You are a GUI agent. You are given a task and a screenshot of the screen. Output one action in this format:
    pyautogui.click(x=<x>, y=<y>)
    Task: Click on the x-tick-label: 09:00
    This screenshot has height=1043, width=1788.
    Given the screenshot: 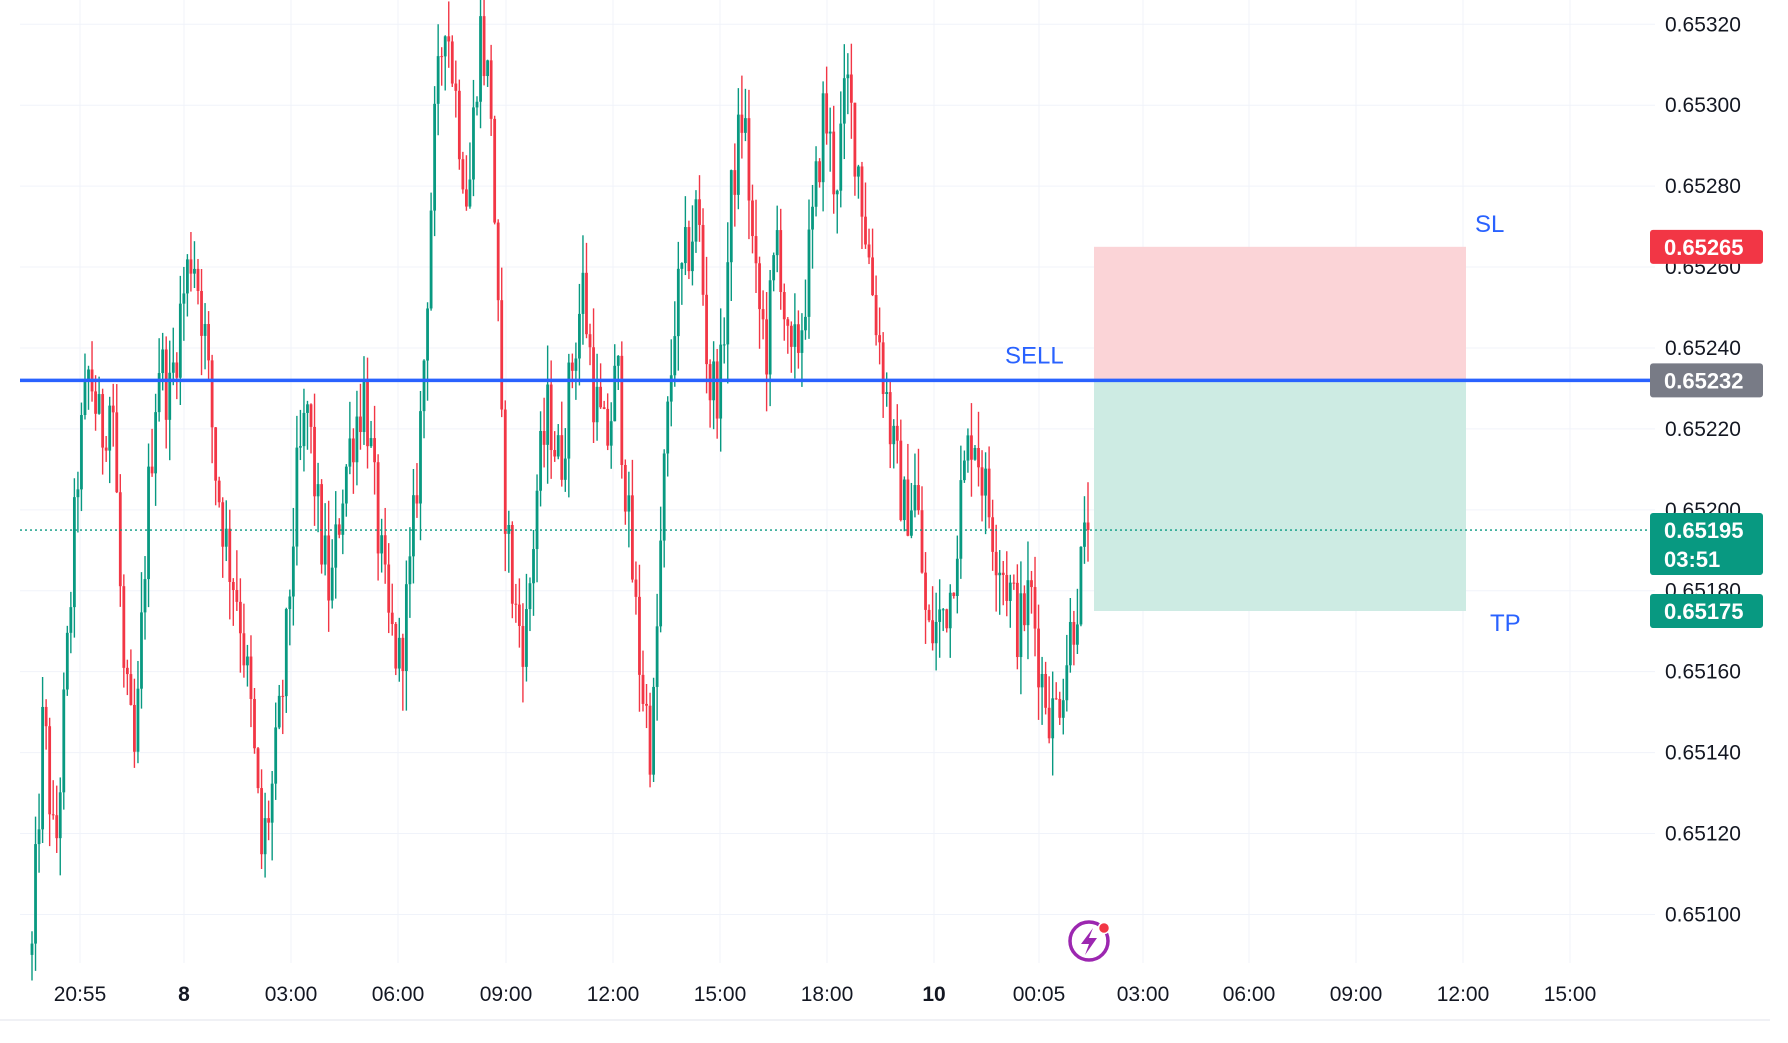 What is the action you would take?
    pyautogui.click(x=1356, y=994)
    